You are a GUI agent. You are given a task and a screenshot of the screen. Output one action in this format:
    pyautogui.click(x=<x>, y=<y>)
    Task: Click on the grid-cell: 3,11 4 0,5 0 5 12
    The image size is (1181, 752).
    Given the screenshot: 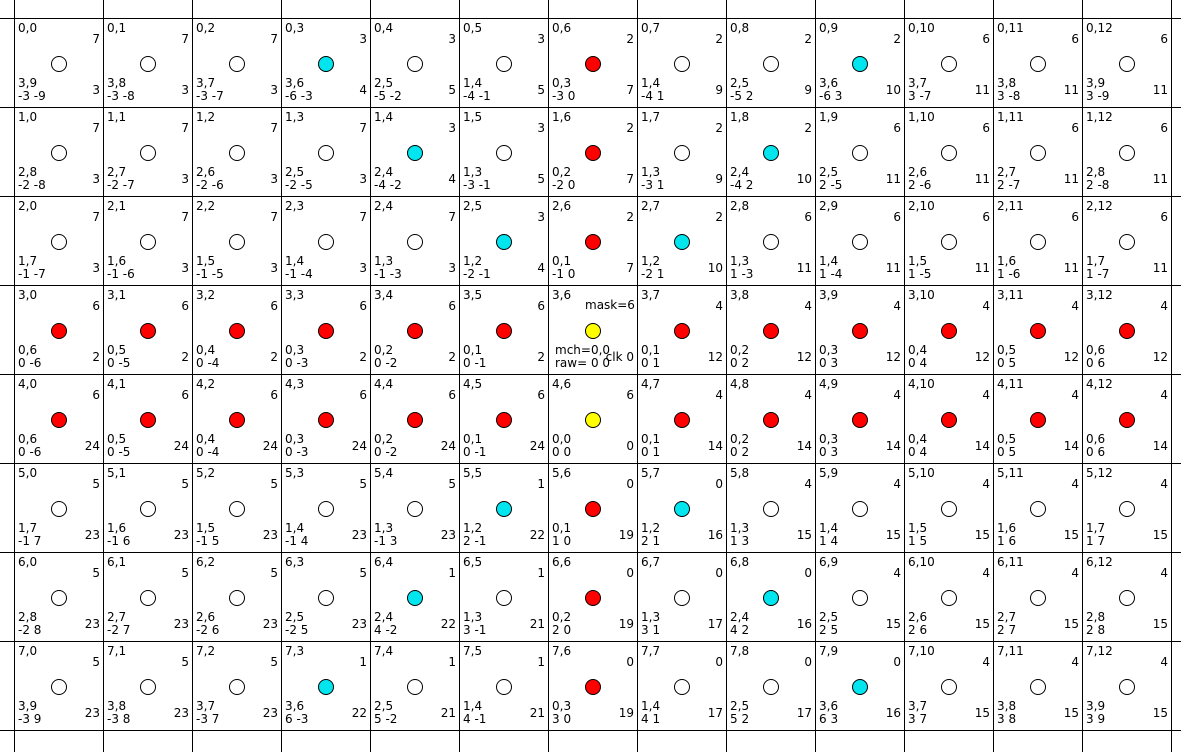 What is the action you would take?
    pyautogui.click(x=1038, y=330)
    